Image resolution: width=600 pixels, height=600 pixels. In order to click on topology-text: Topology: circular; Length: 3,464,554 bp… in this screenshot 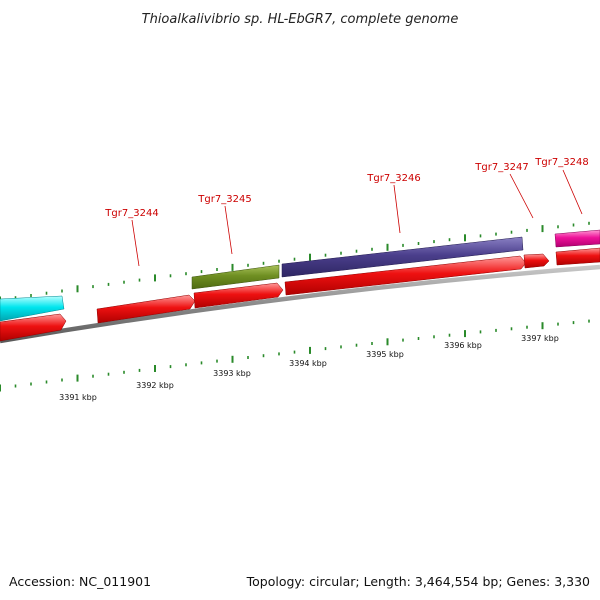, I will do `click(418, 581)`.